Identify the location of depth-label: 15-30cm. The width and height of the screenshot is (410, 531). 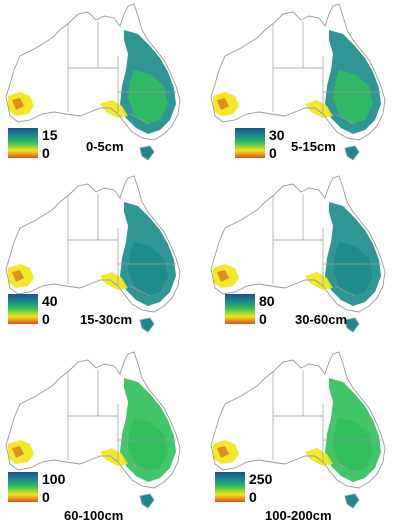
(106, 319).